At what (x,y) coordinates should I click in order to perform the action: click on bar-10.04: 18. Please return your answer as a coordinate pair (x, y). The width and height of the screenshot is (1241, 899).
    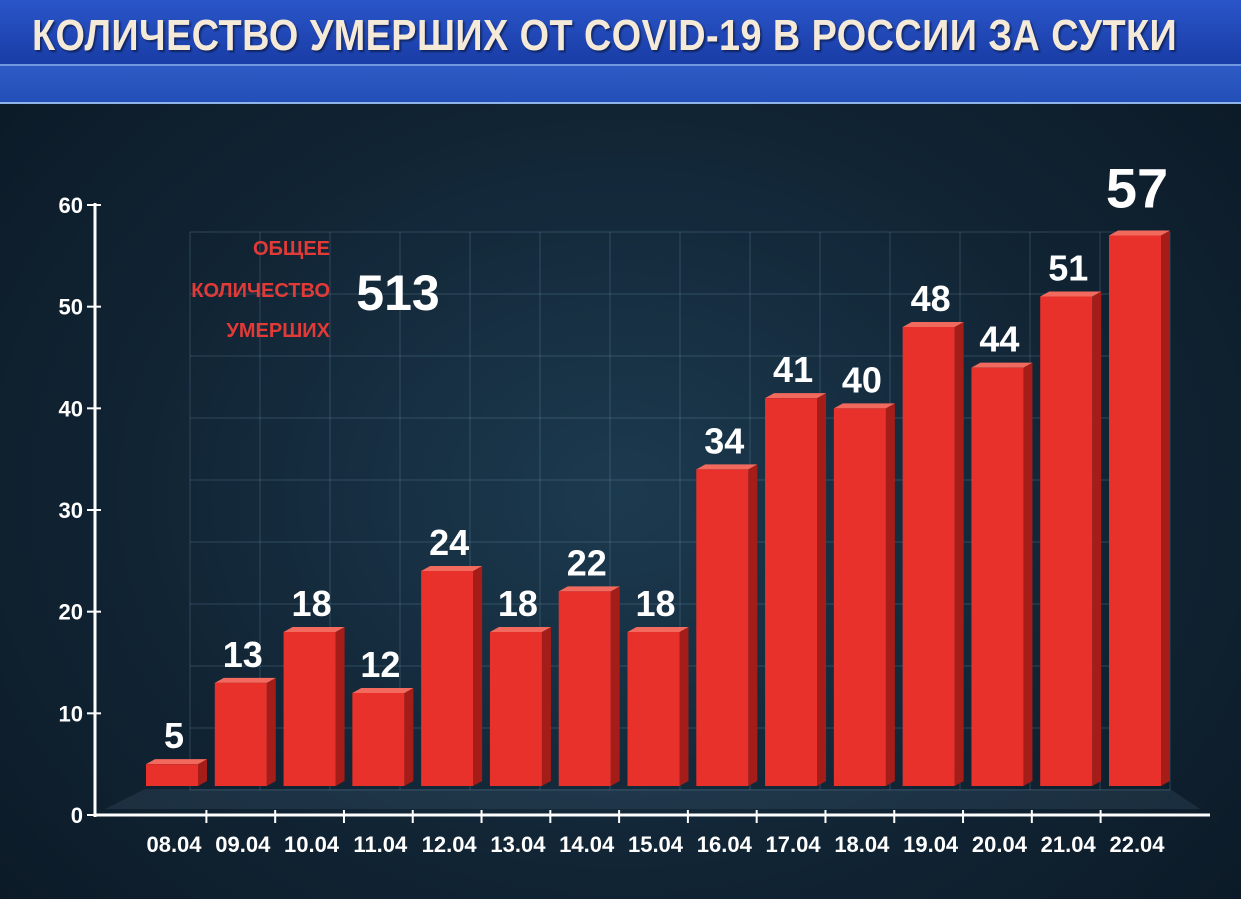
    Looking at the image, I should click on (314, 684).